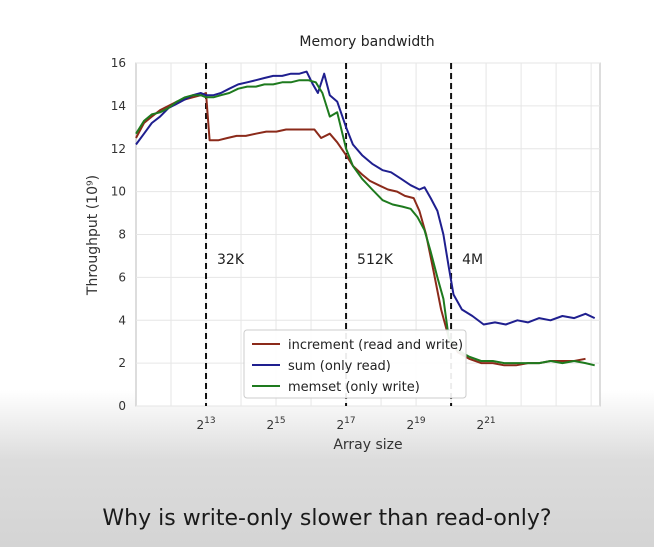 The image size is (654, 547). I want to click on x-axis-label: Array size, so click(367, 445).